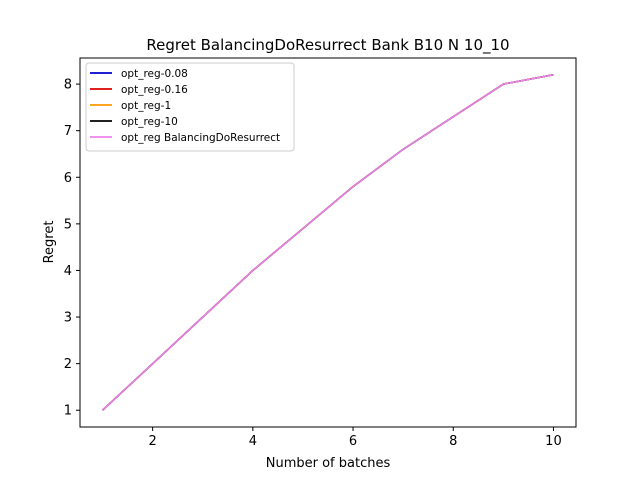 This screenshot has width=640, height=480. Describe the element at coordinates (200, 138) in the screenshot. I see `legend-label-4: opt_reg BalancingDoResurrect` at that location.